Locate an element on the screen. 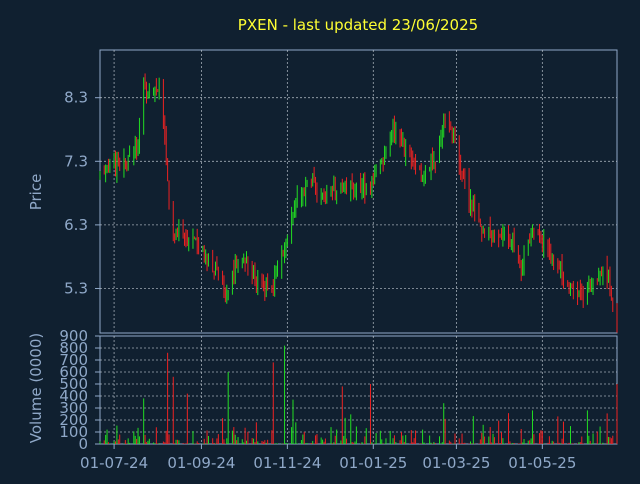 The height and width of the screenshot is (484, 640). price-tick-label: 8.3 is located at coordinates (76, 98).